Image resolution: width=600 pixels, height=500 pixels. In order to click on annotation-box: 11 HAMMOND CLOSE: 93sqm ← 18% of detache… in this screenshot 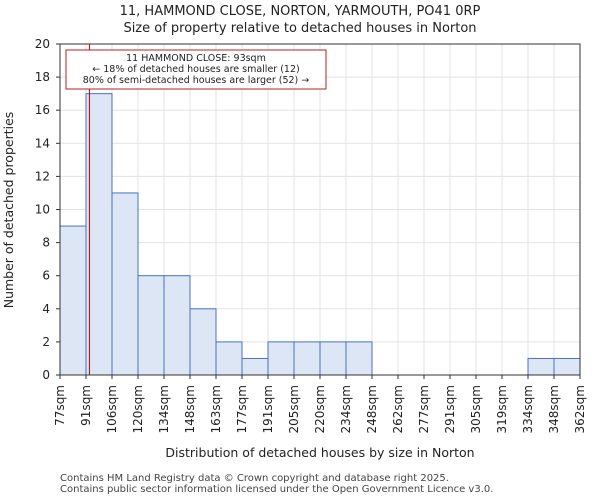, I will do `click(196, 69)`.